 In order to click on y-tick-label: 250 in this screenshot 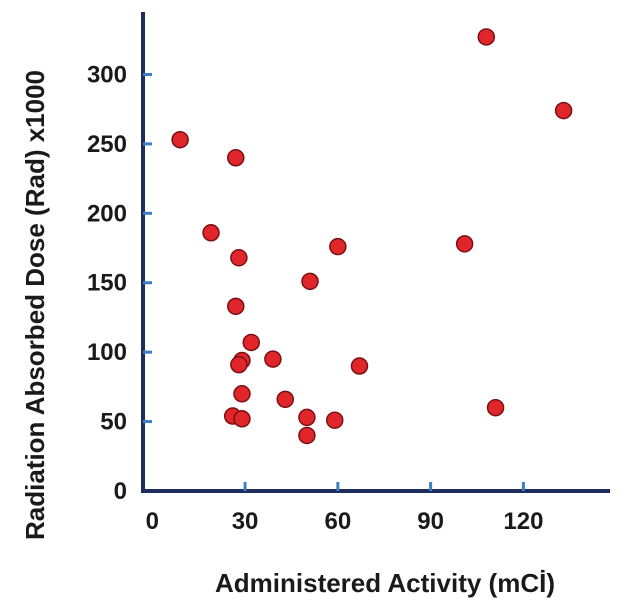, I will do `click(107, 144)`.